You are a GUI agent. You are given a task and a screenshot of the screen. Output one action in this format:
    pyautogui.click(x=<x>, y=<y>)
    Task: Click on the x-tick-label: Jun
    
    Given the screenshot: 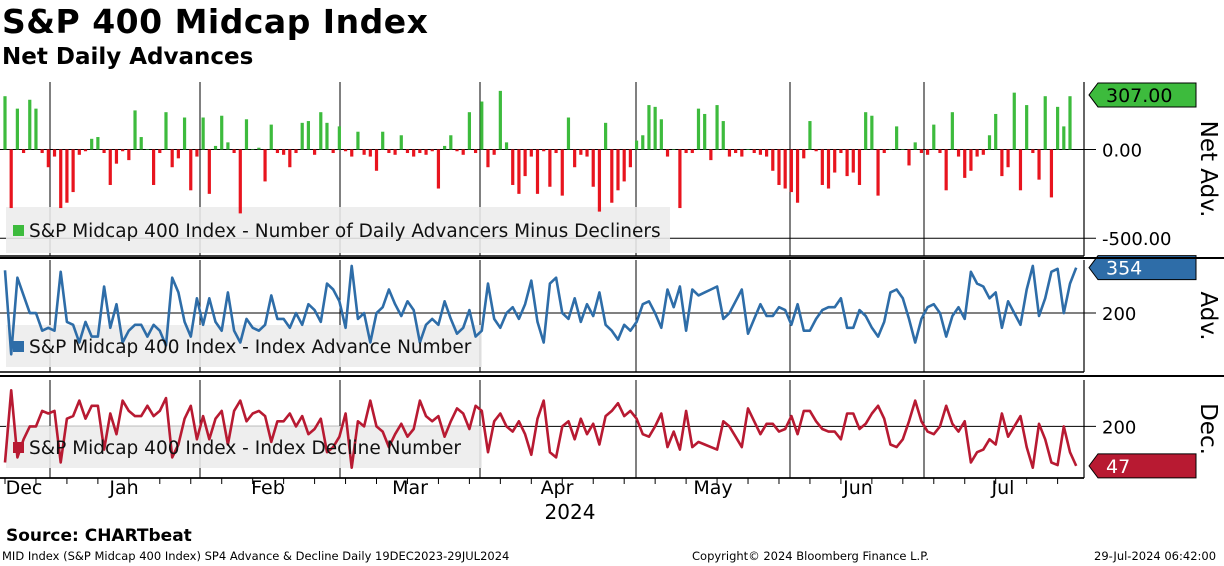 What is the action you would take?
    pyautogui.click(x=857, y=488)
    